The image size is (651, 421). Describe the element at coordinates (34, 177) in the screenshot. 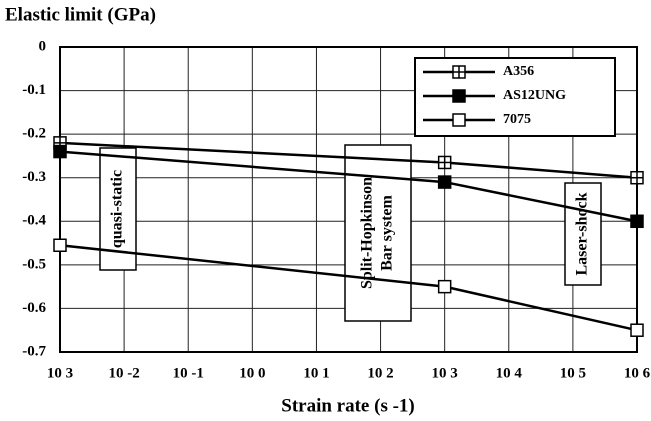

I see `y-tick-label: -0.3` at that location.